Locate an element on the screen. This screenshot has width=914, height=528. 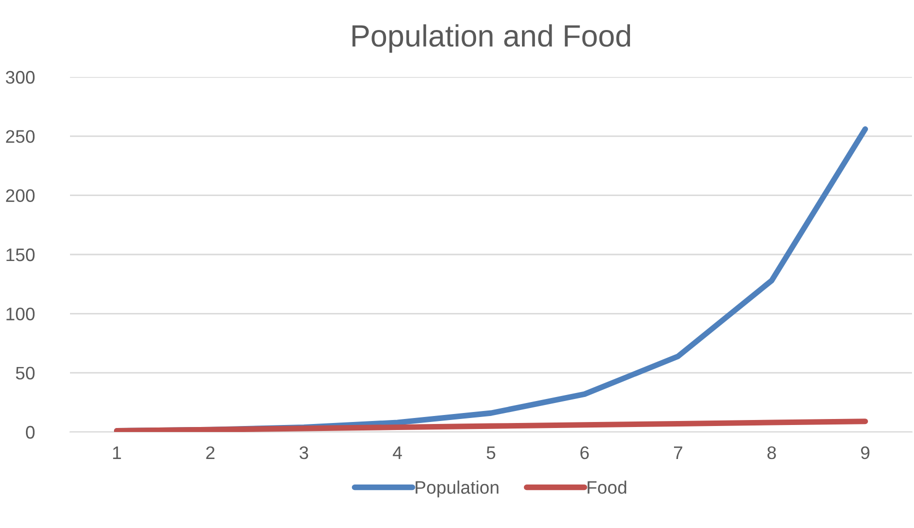
x-tick-label: 7 is located at coordinates (678, 452).